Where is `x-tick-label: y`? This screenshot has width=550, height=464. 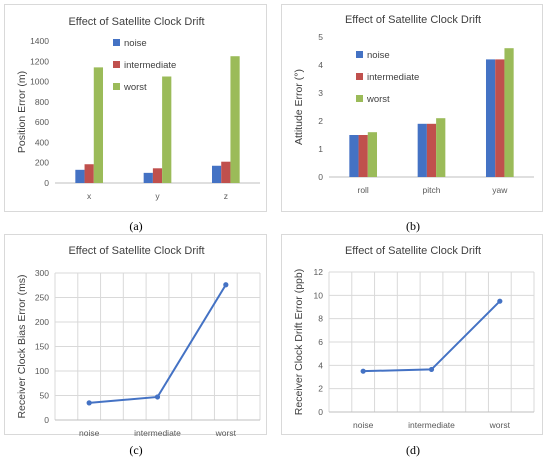
x-tick-label: y is located at coordinates (157, 196).